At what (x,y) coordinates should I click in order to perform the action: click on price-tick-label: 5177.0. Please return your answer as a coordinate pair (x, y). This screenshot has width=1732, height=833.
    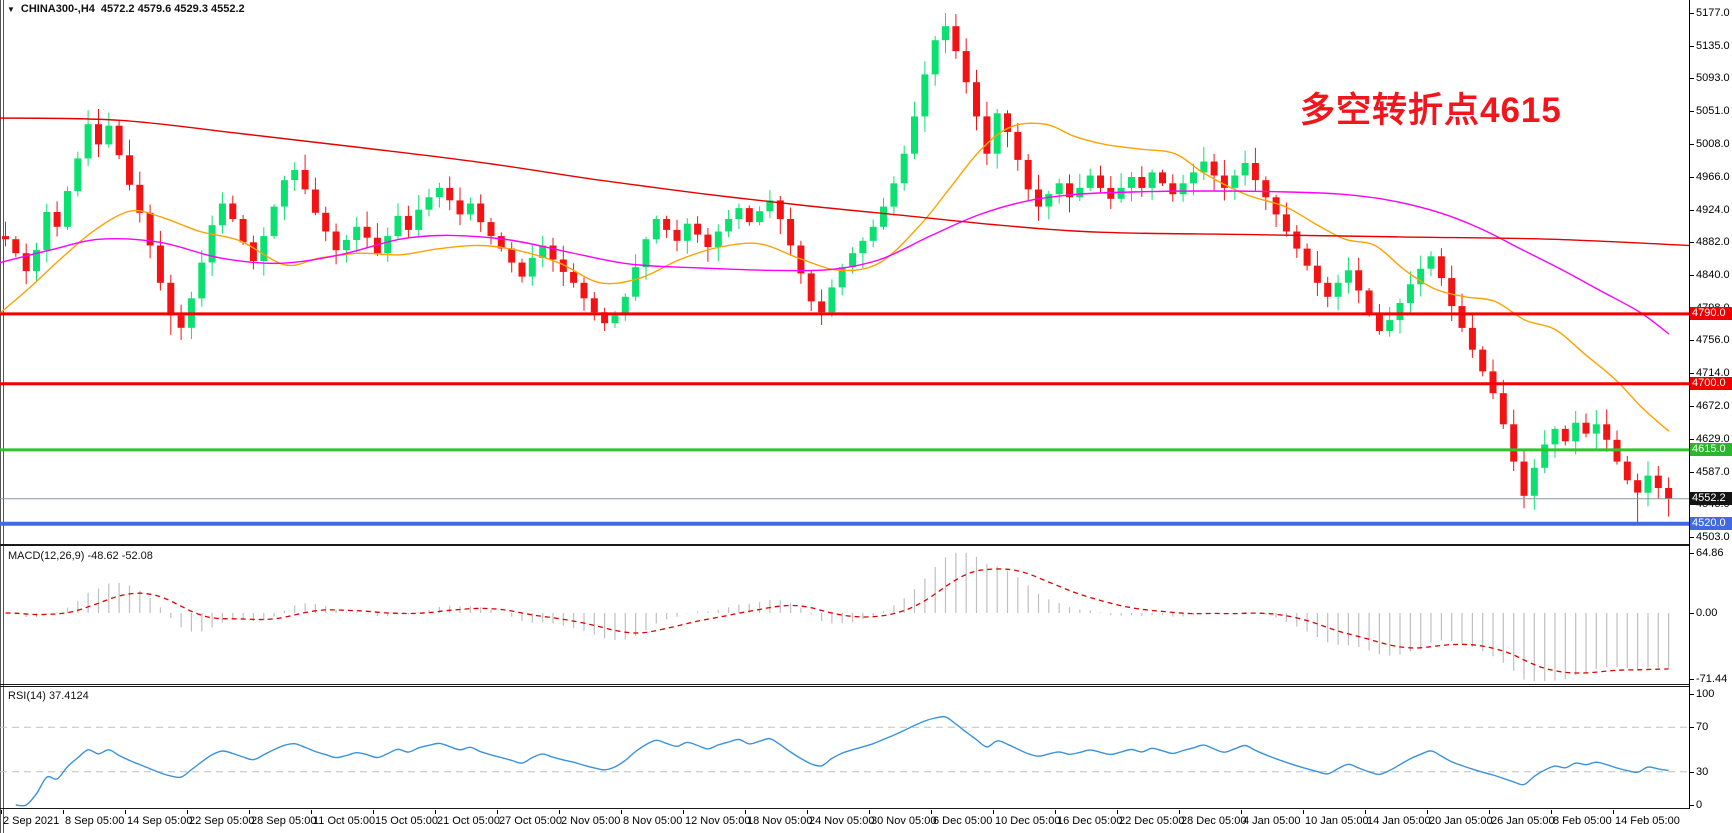
    Looking at the image, I should click on (1713, 13).